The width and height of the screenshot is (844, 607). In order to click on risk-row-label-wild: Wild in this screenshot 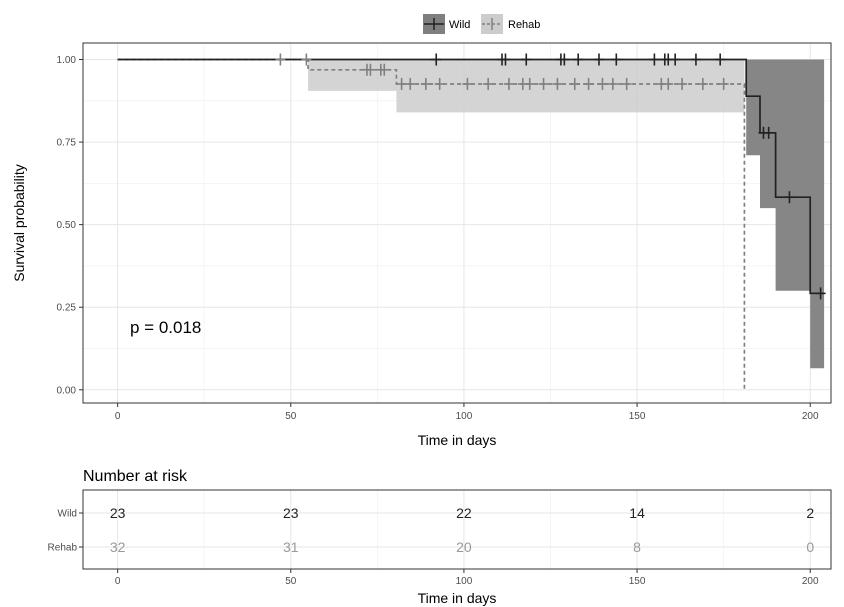, I will do `click(67, 514)`.